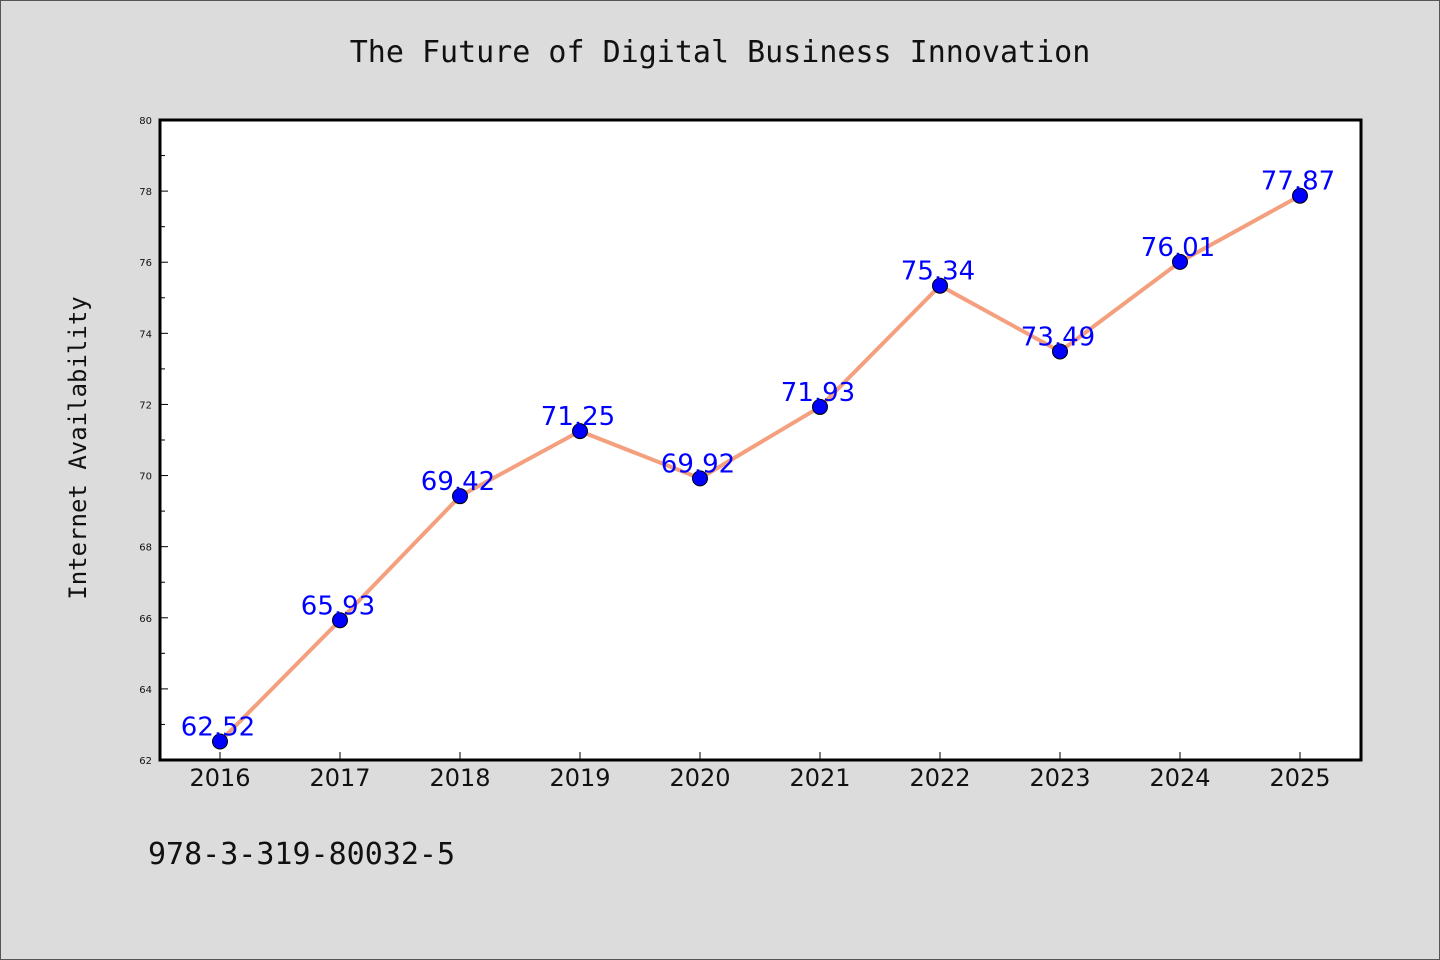  I want to click on data-label: 77.87, so click(1298, 182).